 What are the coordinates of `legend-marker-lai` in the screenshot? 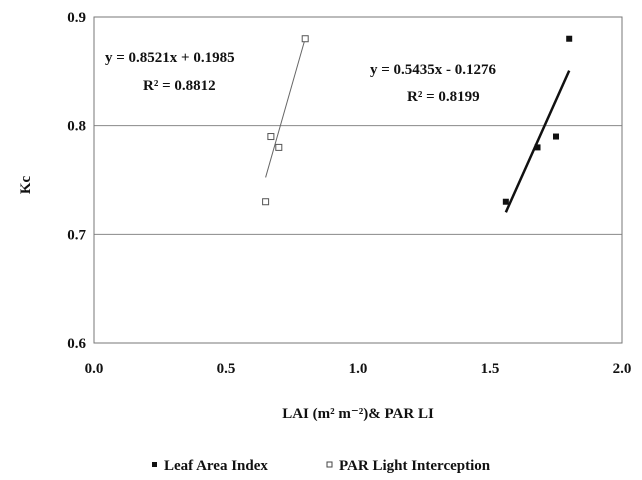 It's located at (154, 464).